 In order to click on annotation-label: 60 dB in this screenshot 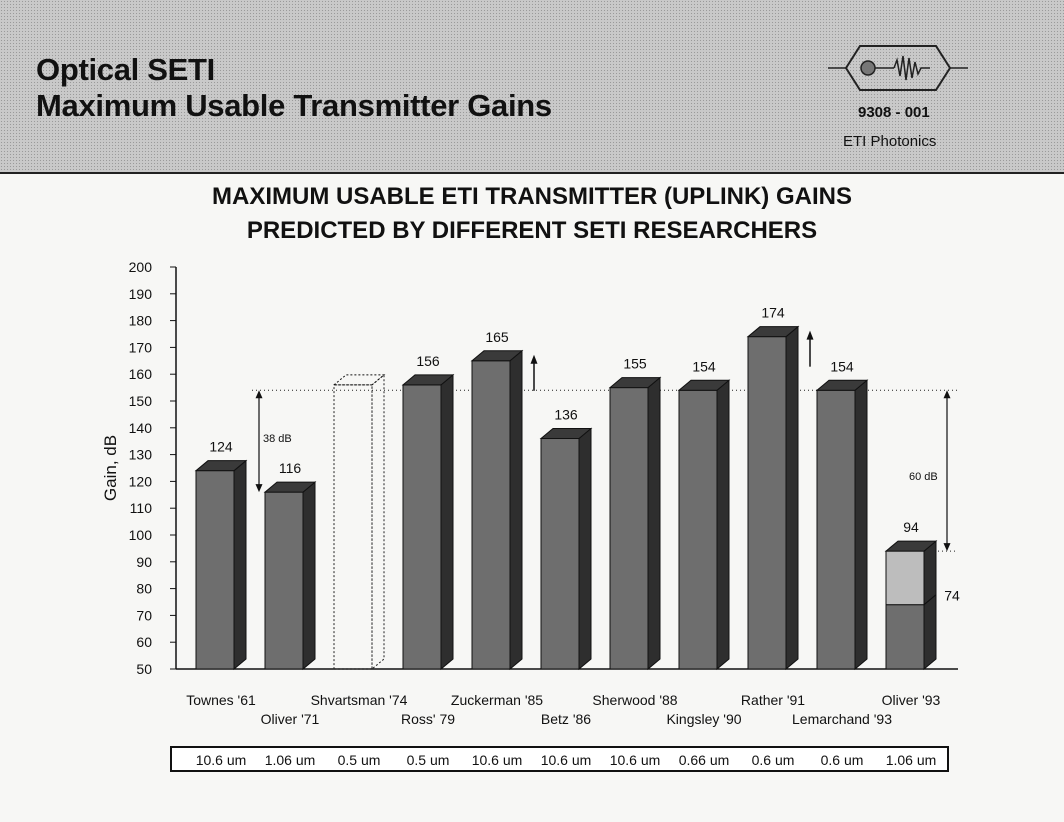, I will do `click(923, 477)`.